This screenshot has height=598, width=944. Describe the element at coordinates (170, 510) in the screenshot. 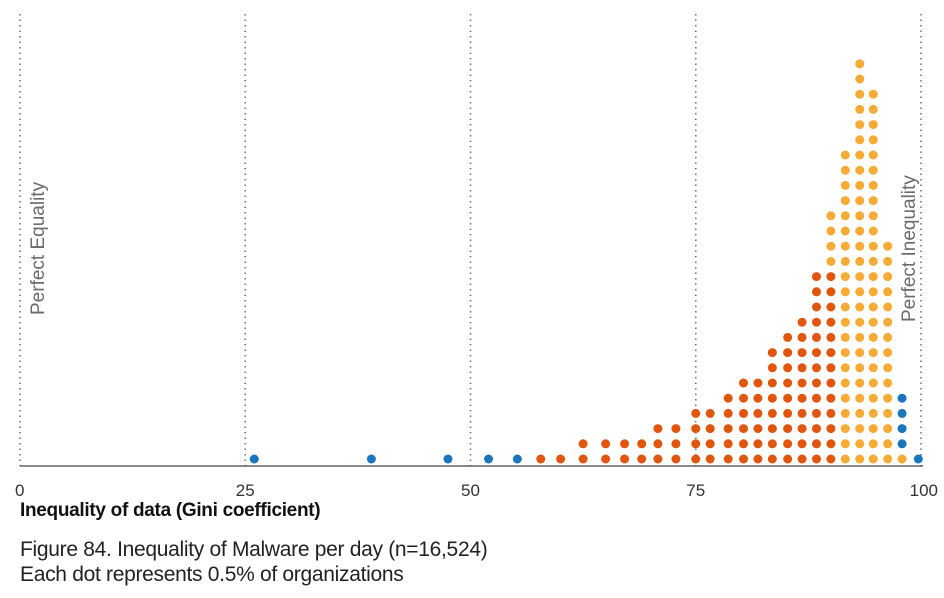

I see `x-axis-title: Inequality of data (Gini coefficient)` at that location.